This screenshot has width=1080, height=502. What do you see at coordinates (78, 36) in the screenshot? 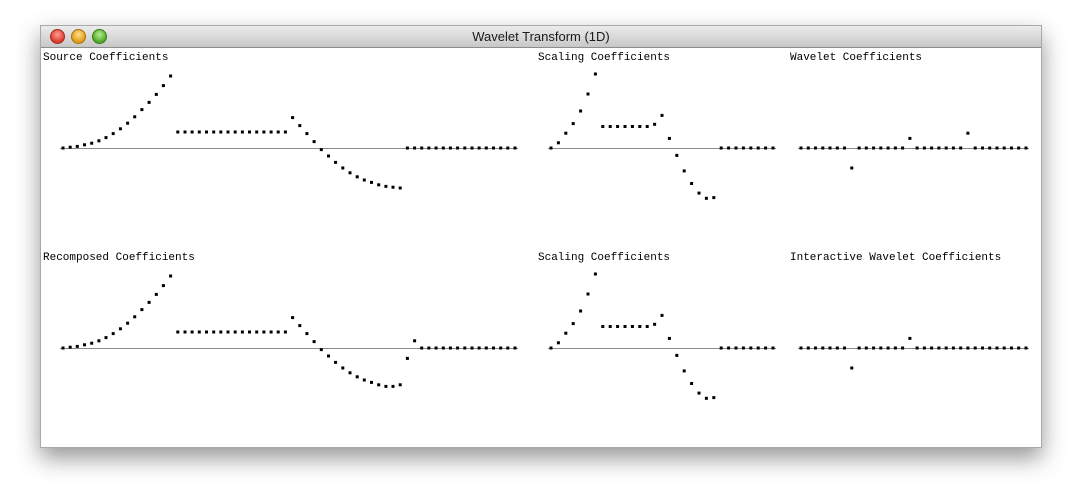
I see `minimize-button` at bounding box center [78, 36].